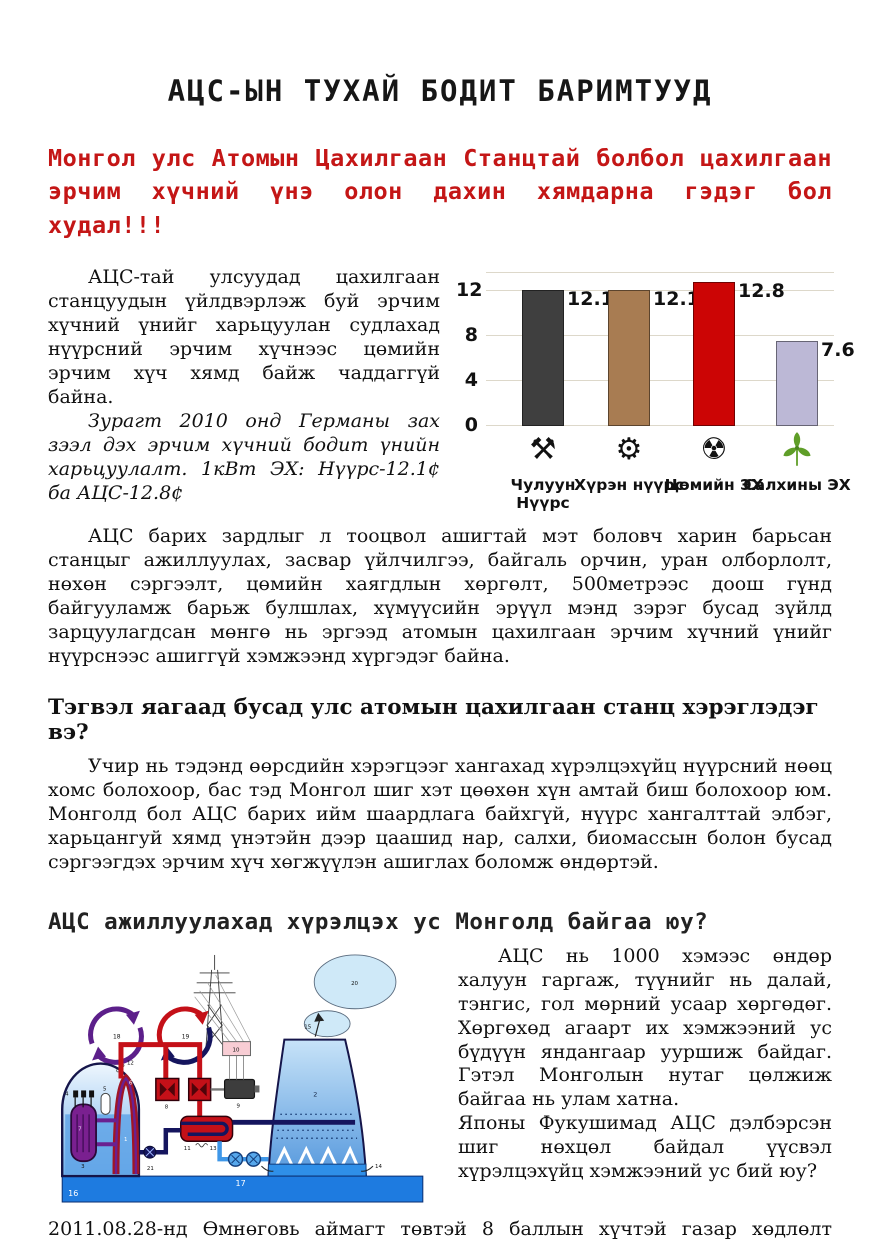 This screenshot has width=880, height=1240. Describe the element at coordinates (244, 1159) in the screenshot. I see `circulation-pumps` at that location.